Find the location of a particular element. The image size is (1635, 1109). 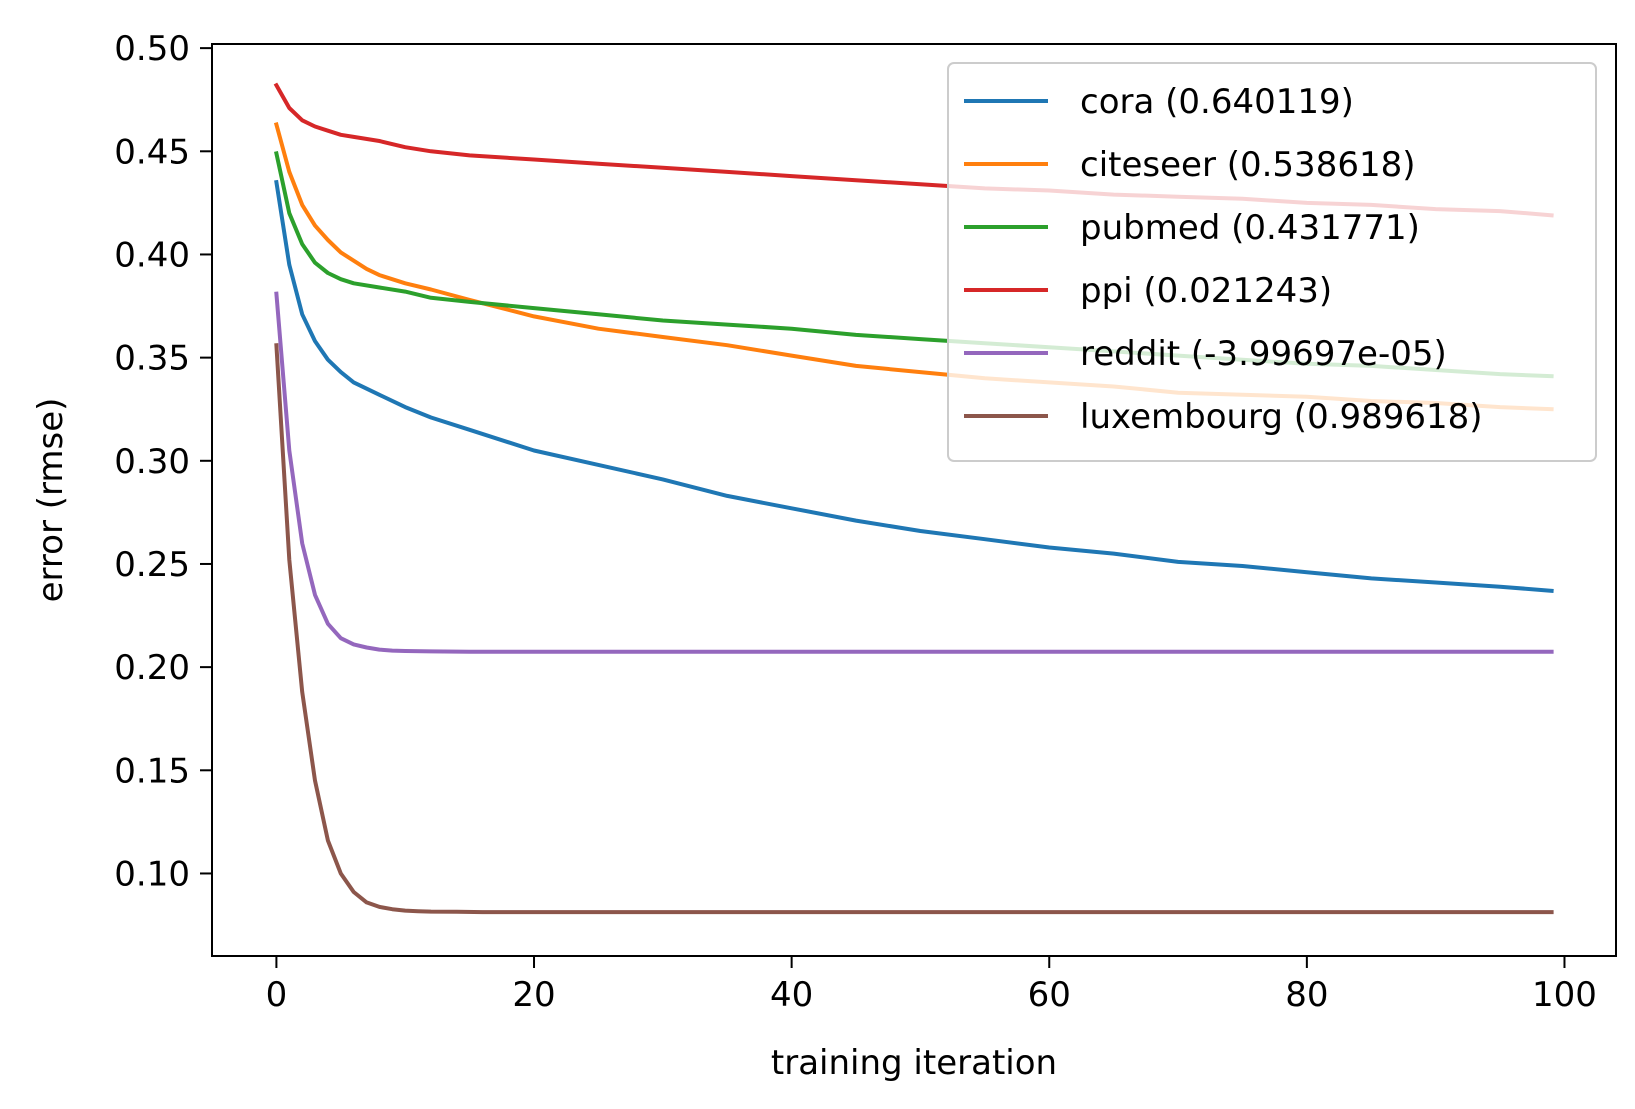

legend-label: citeseer (0.538618) is located at coordinates (1247, 165).